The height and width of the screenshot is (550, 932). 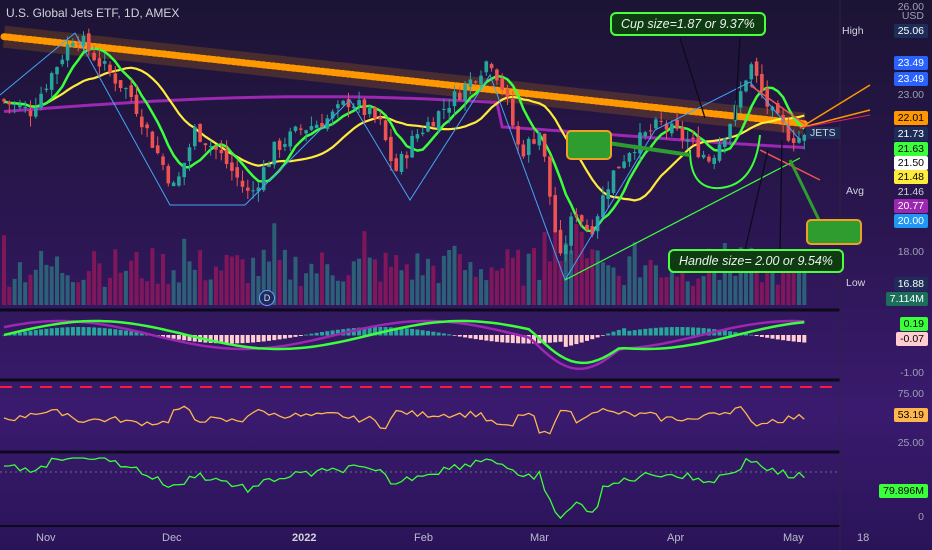 What do you see at coordinates (404, 264) in the screenshot?
I see `volume-bars` at bounding box center [404, 264].